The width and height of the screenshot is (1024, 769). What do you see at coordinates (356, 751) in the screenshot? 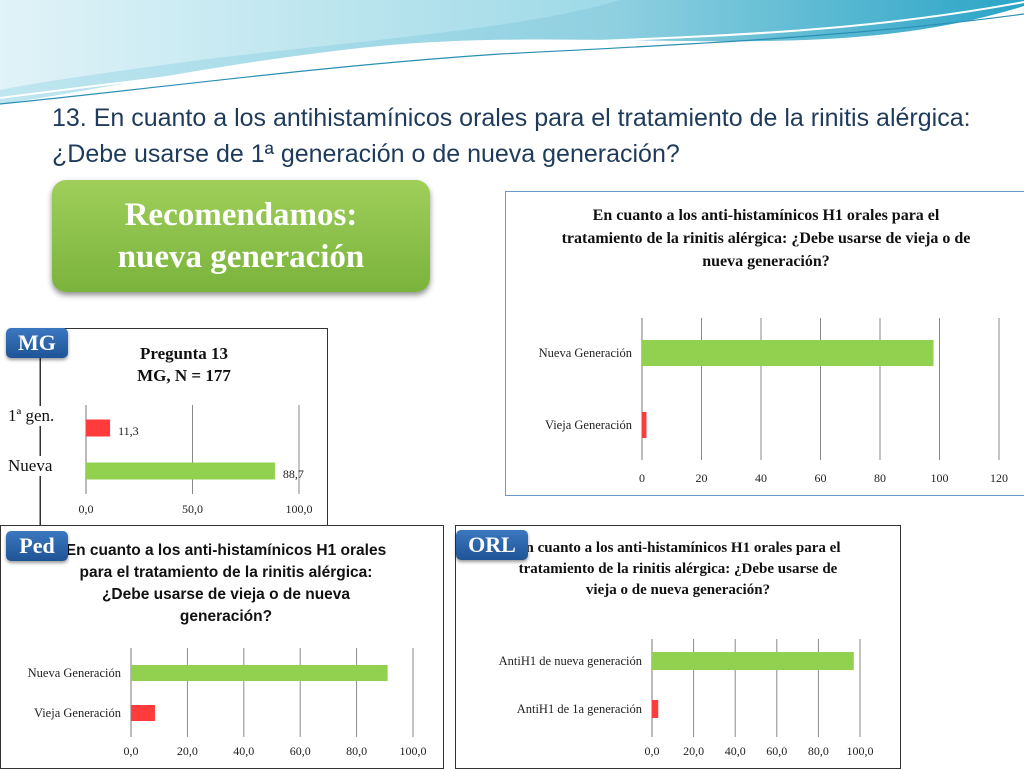
I see `ped-tick-label: 80,0` at bounding box center [356, 751].